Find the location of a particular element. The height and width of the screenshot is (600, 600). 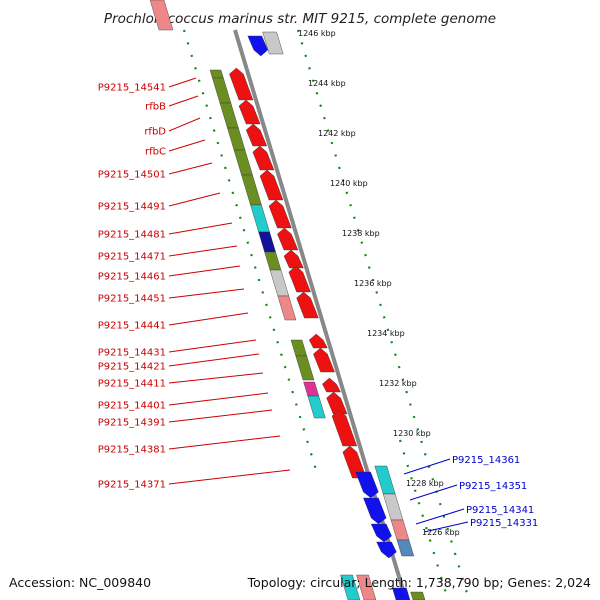

scale-label: 1240 kbp is located at coordinates (349, 183).